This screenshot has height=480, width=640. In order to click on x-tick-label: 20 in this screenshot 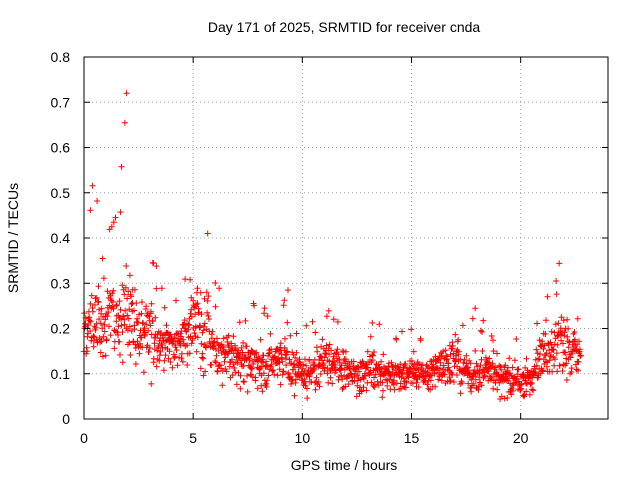, I will do `click(521, 438)`.